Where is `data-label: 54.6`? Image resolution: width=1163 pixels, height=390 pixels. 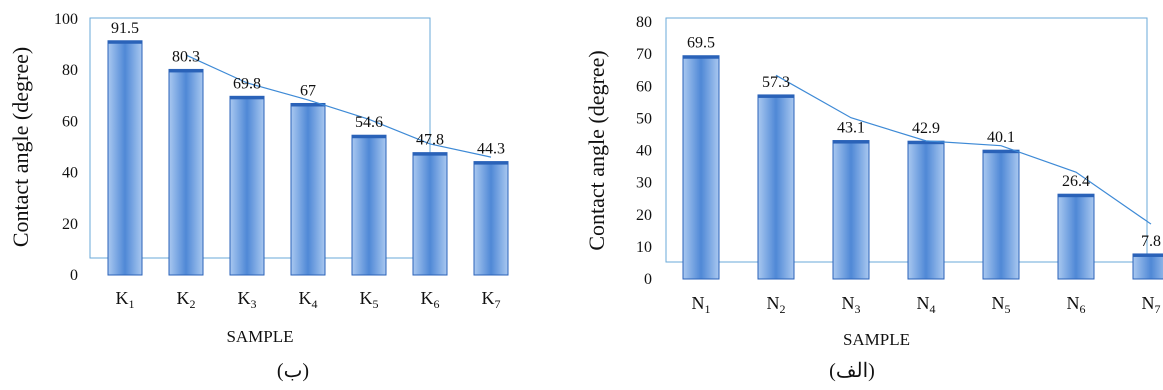 data-label: 54.6 is located at coordinates (369, 122).